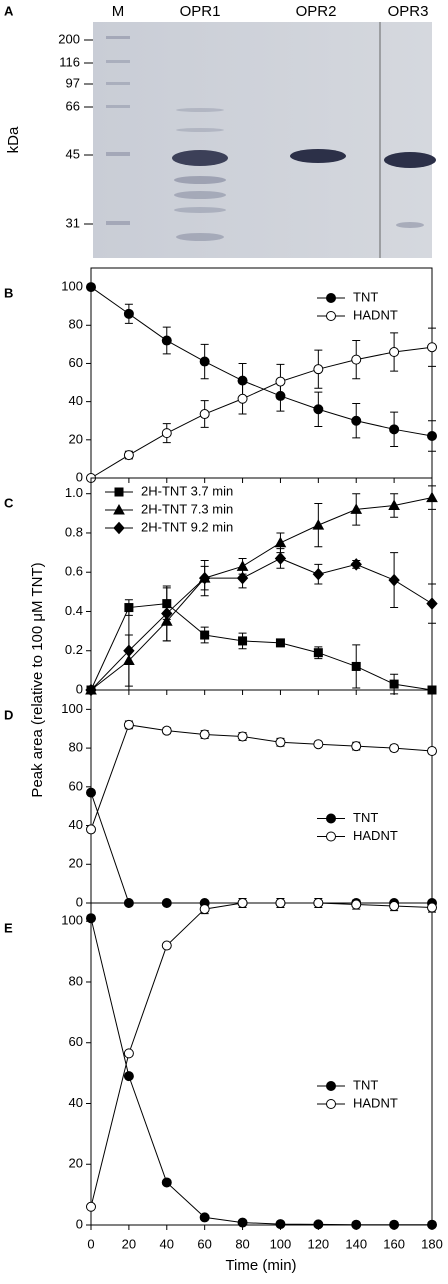 The image size is (448, 1284). Describe the element at coordinates (74, 610) in the screenshot. I see `y-tick-label: 0.4` at that location.